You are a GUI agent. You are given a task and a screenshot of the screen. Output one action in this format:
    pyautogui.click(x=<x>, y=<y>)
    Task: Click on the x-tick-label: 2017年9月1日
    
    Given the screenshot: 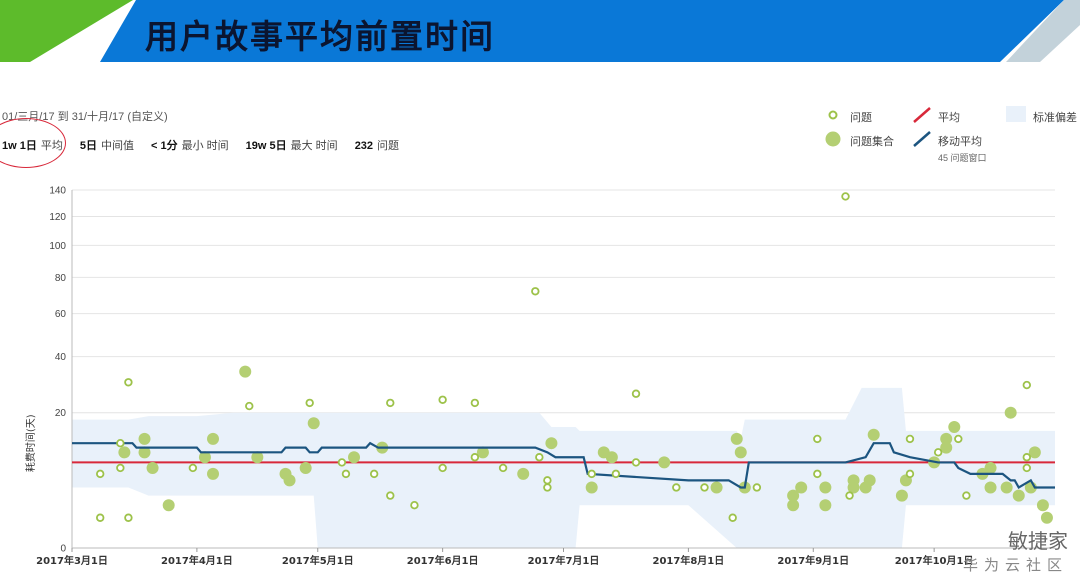 What is the action you would take?
    pyautogui.click(x=813, y=560)
    